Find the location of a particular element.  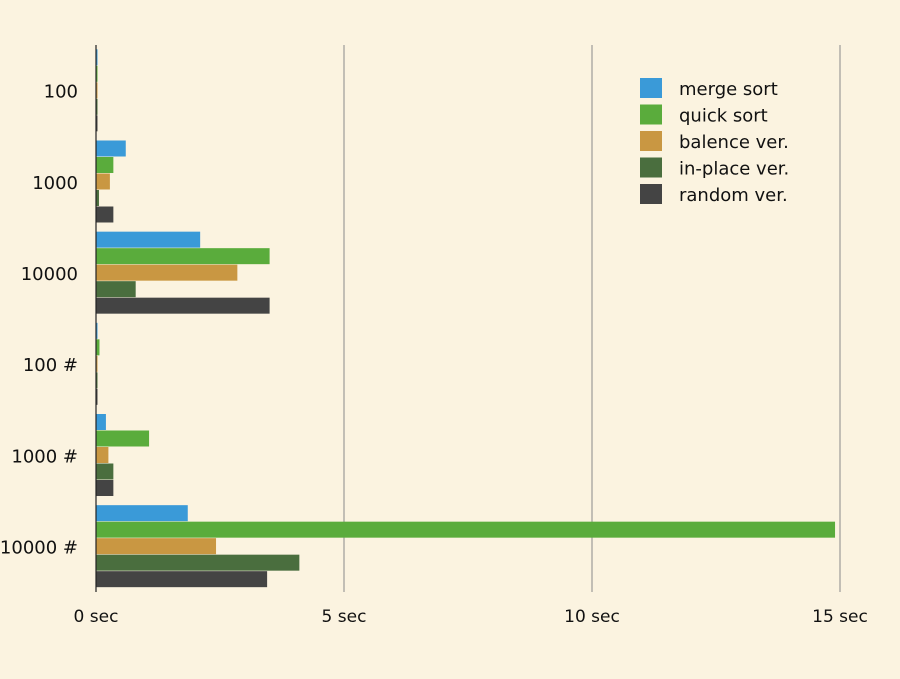

category-label: 10000 # is located at coordinates (39, 547).